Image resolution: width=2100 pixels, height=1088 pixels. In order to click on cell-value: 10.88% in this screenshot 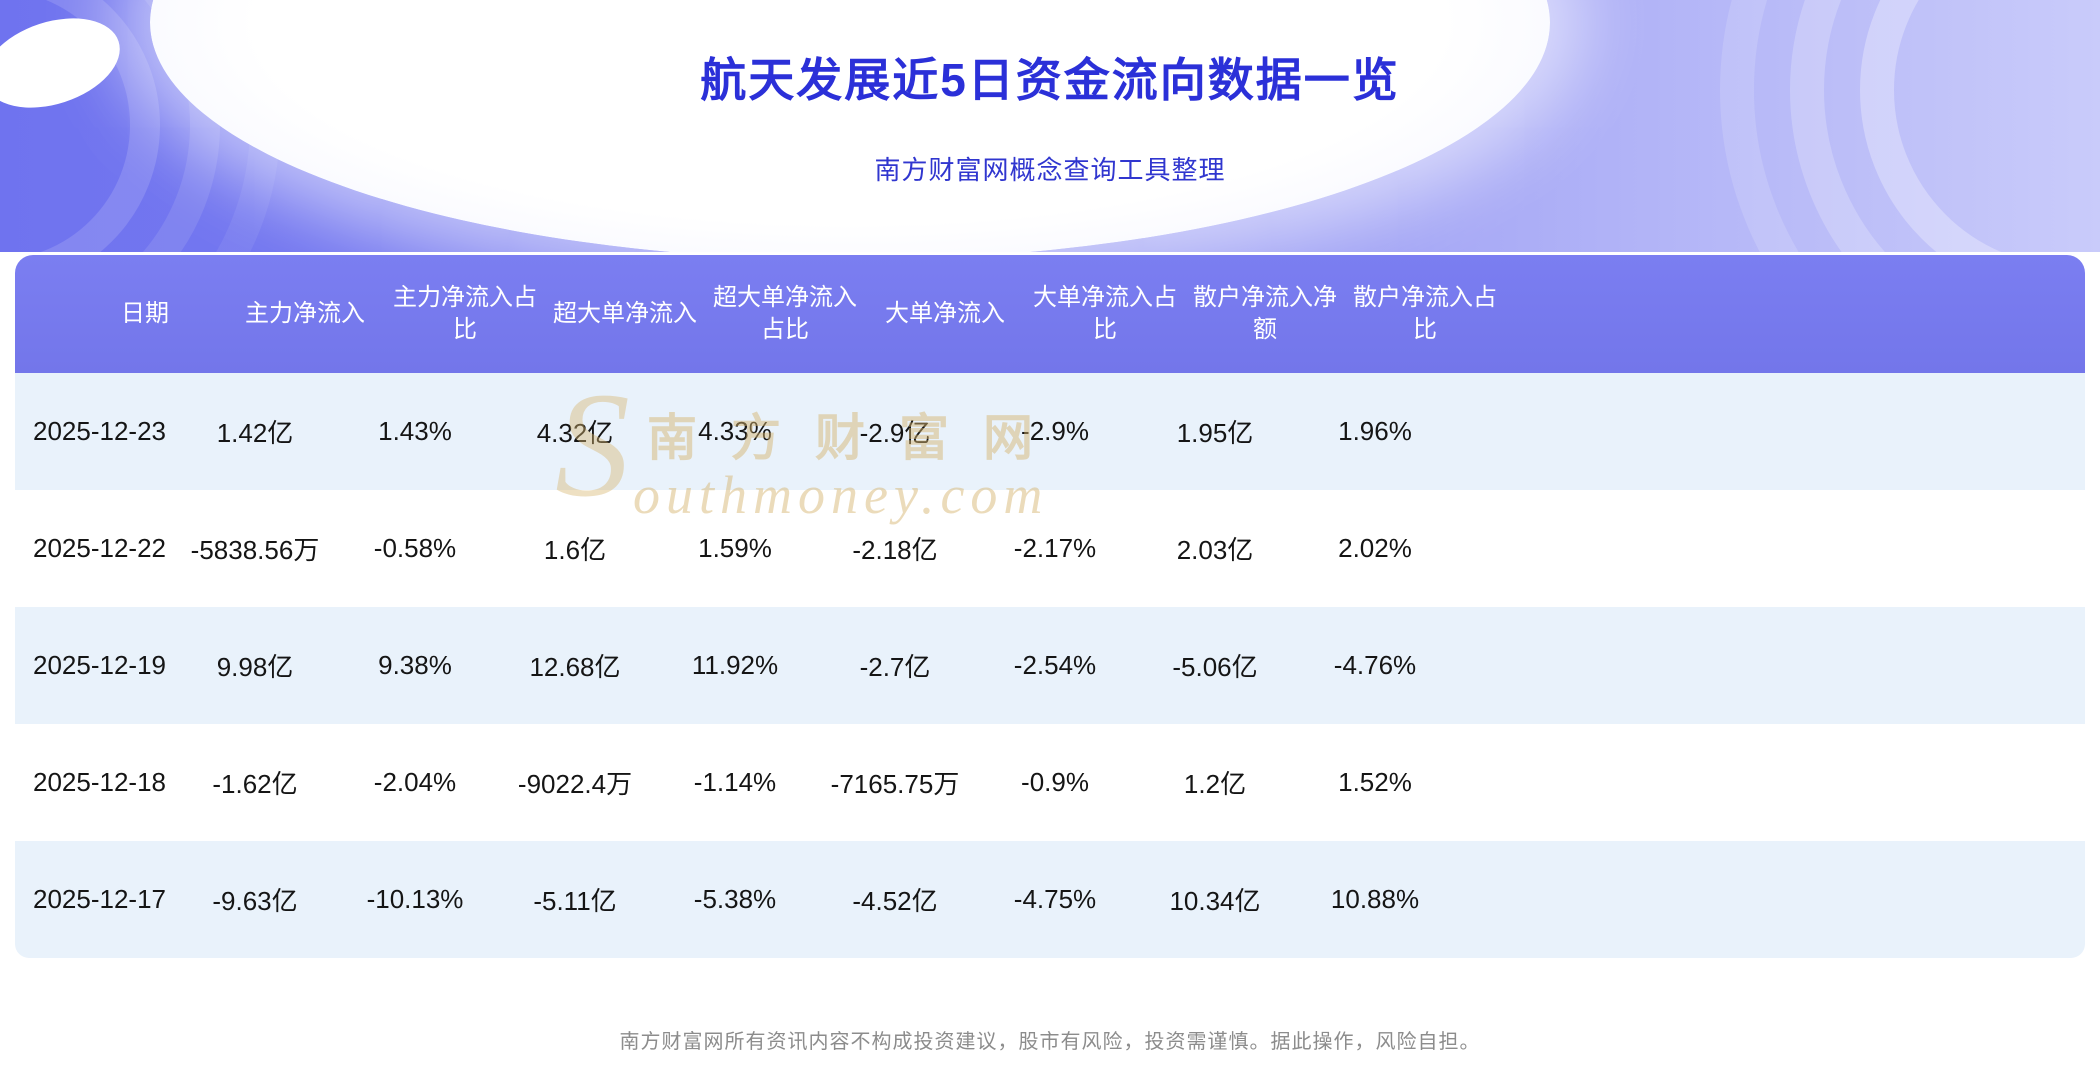, I will do `click(1375, 899)`.